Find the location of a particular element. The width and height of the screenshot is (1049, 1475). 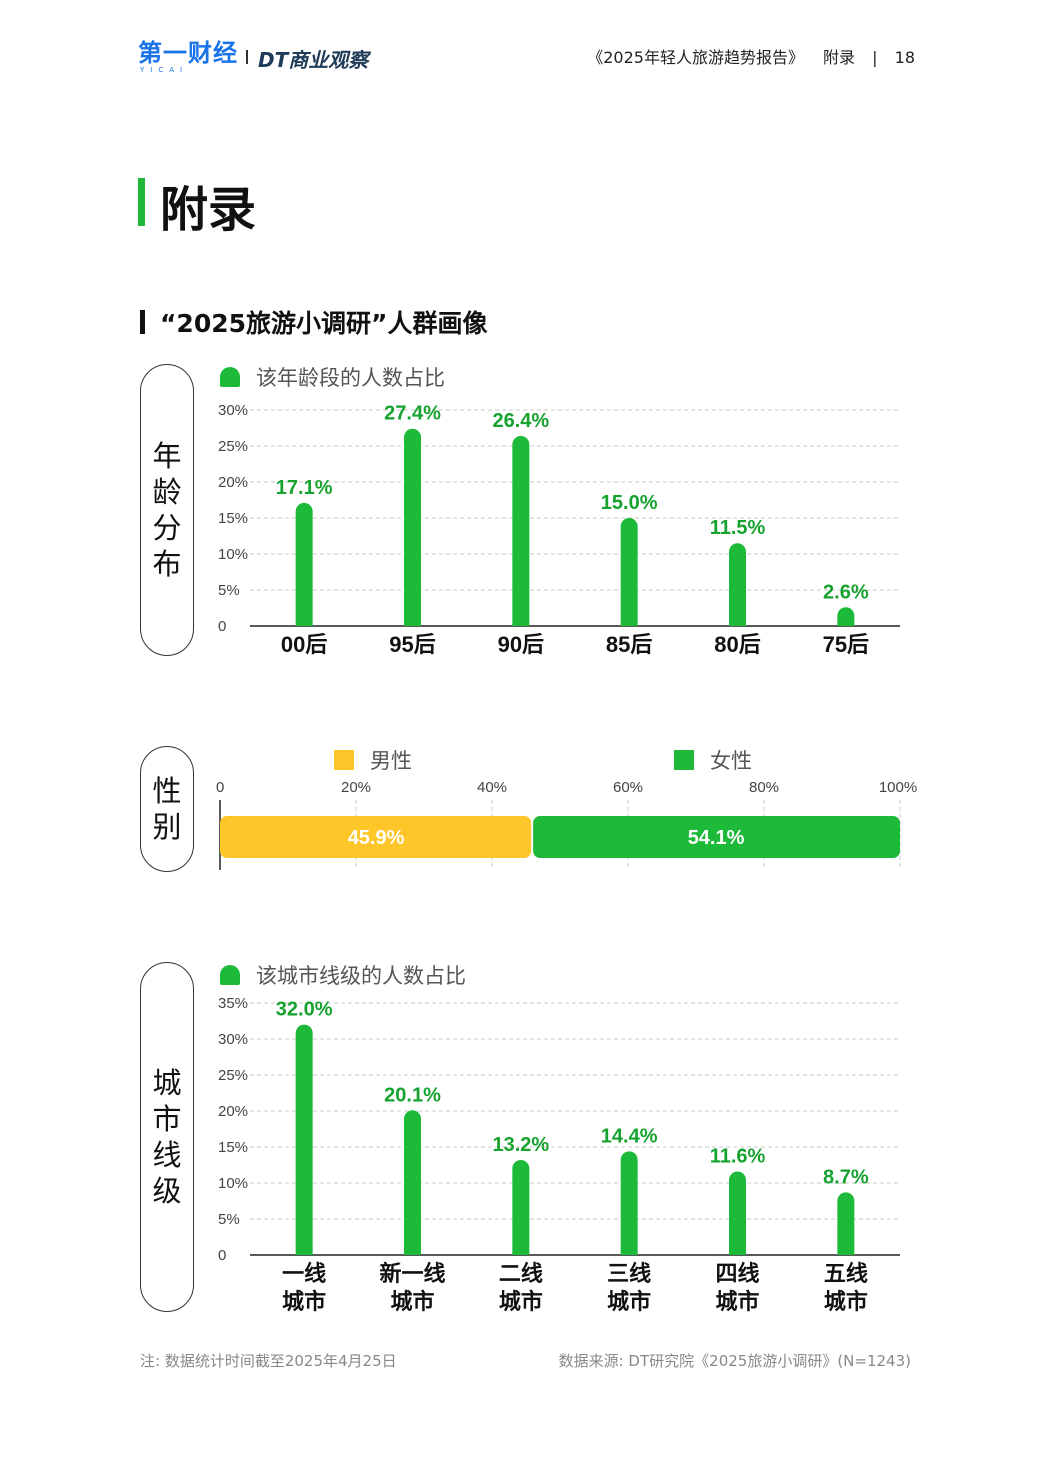

age-category-label: 80后 is located at coordinates (737, 644).